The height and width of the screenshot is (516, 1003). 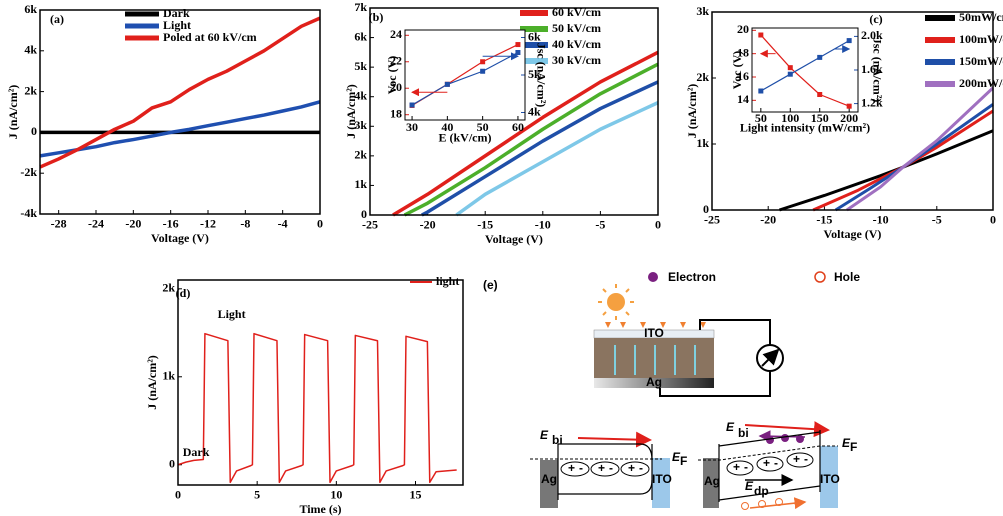 What do you see at coordinates (447, 127) in the screenshot?
I see `x-tick-label: 40` at bounding box center [447, 127].